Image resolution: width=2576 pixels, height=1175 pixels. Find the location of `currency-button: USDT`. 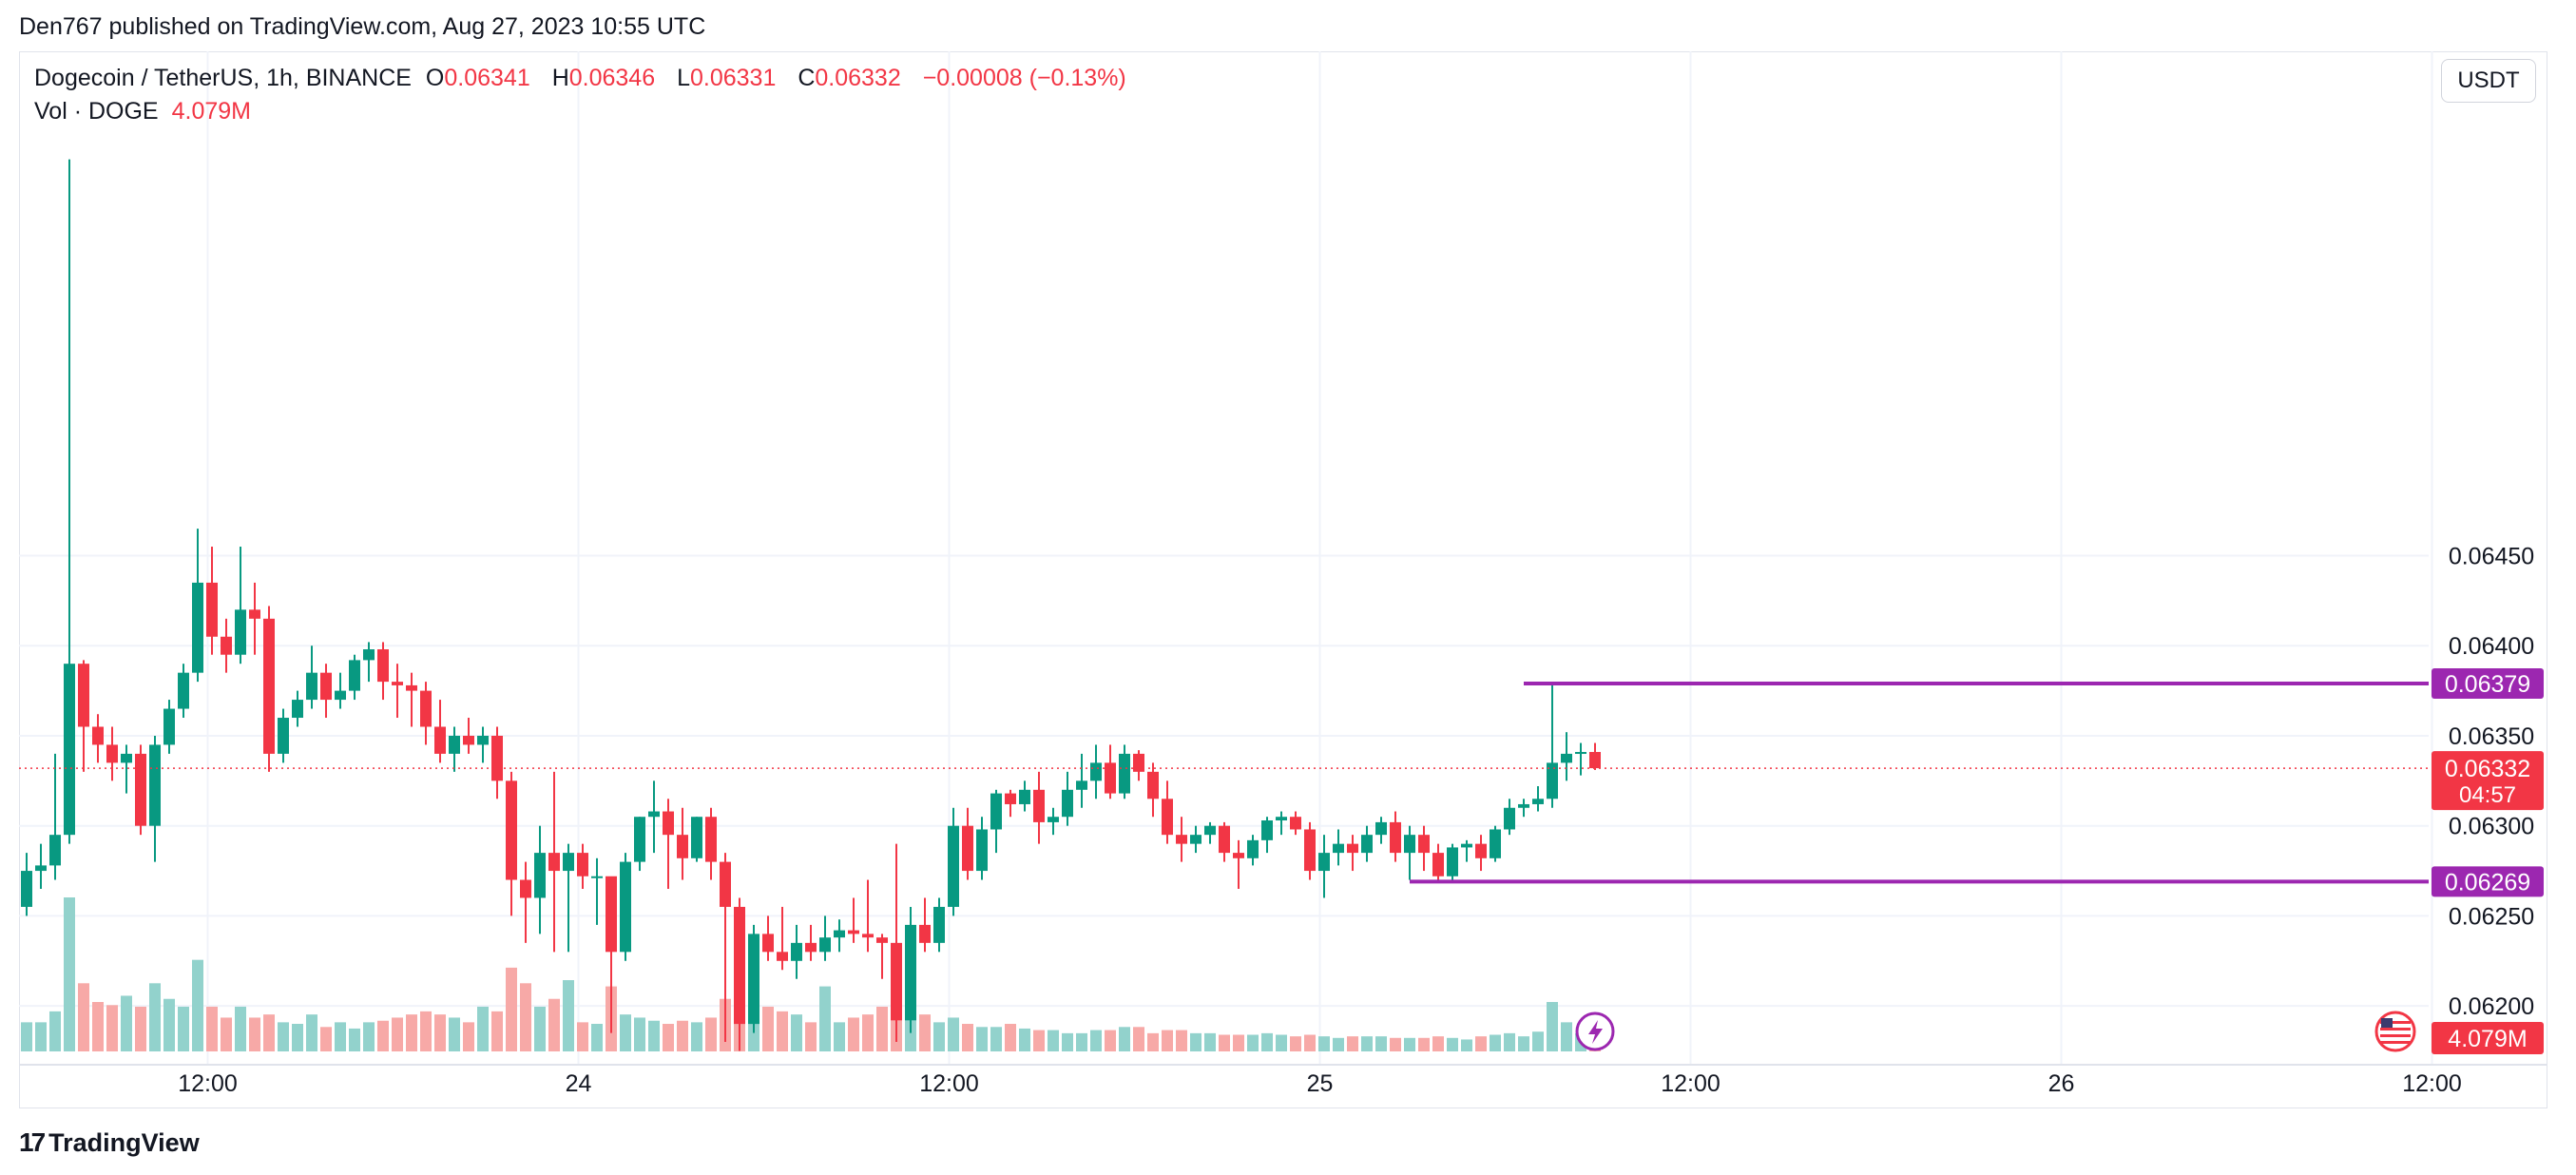

currency-button: USDT is located at coordinates (2488, 81).